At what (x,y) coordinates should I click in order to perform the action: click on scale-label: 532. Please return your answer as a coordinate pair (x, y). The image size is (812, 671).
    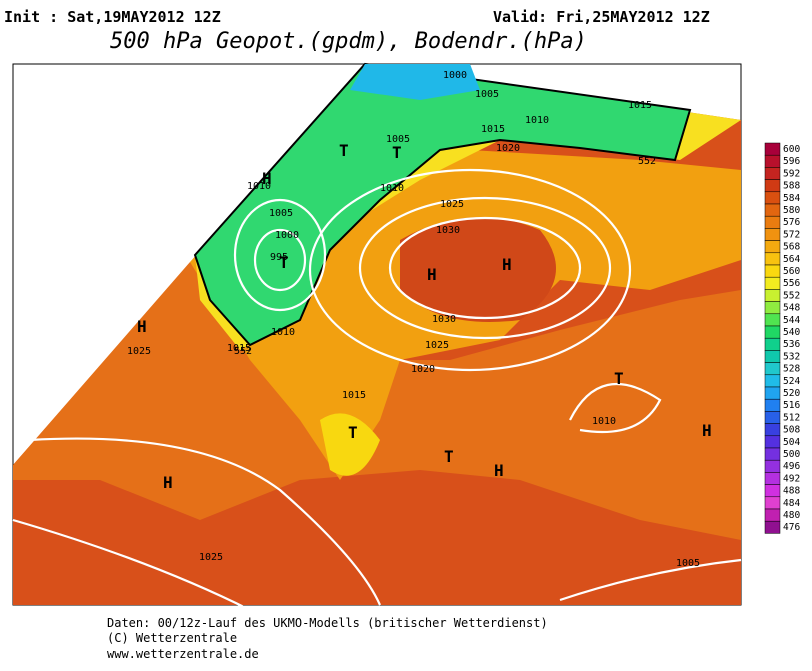
    Looking at the image, I should click on (791, 356).